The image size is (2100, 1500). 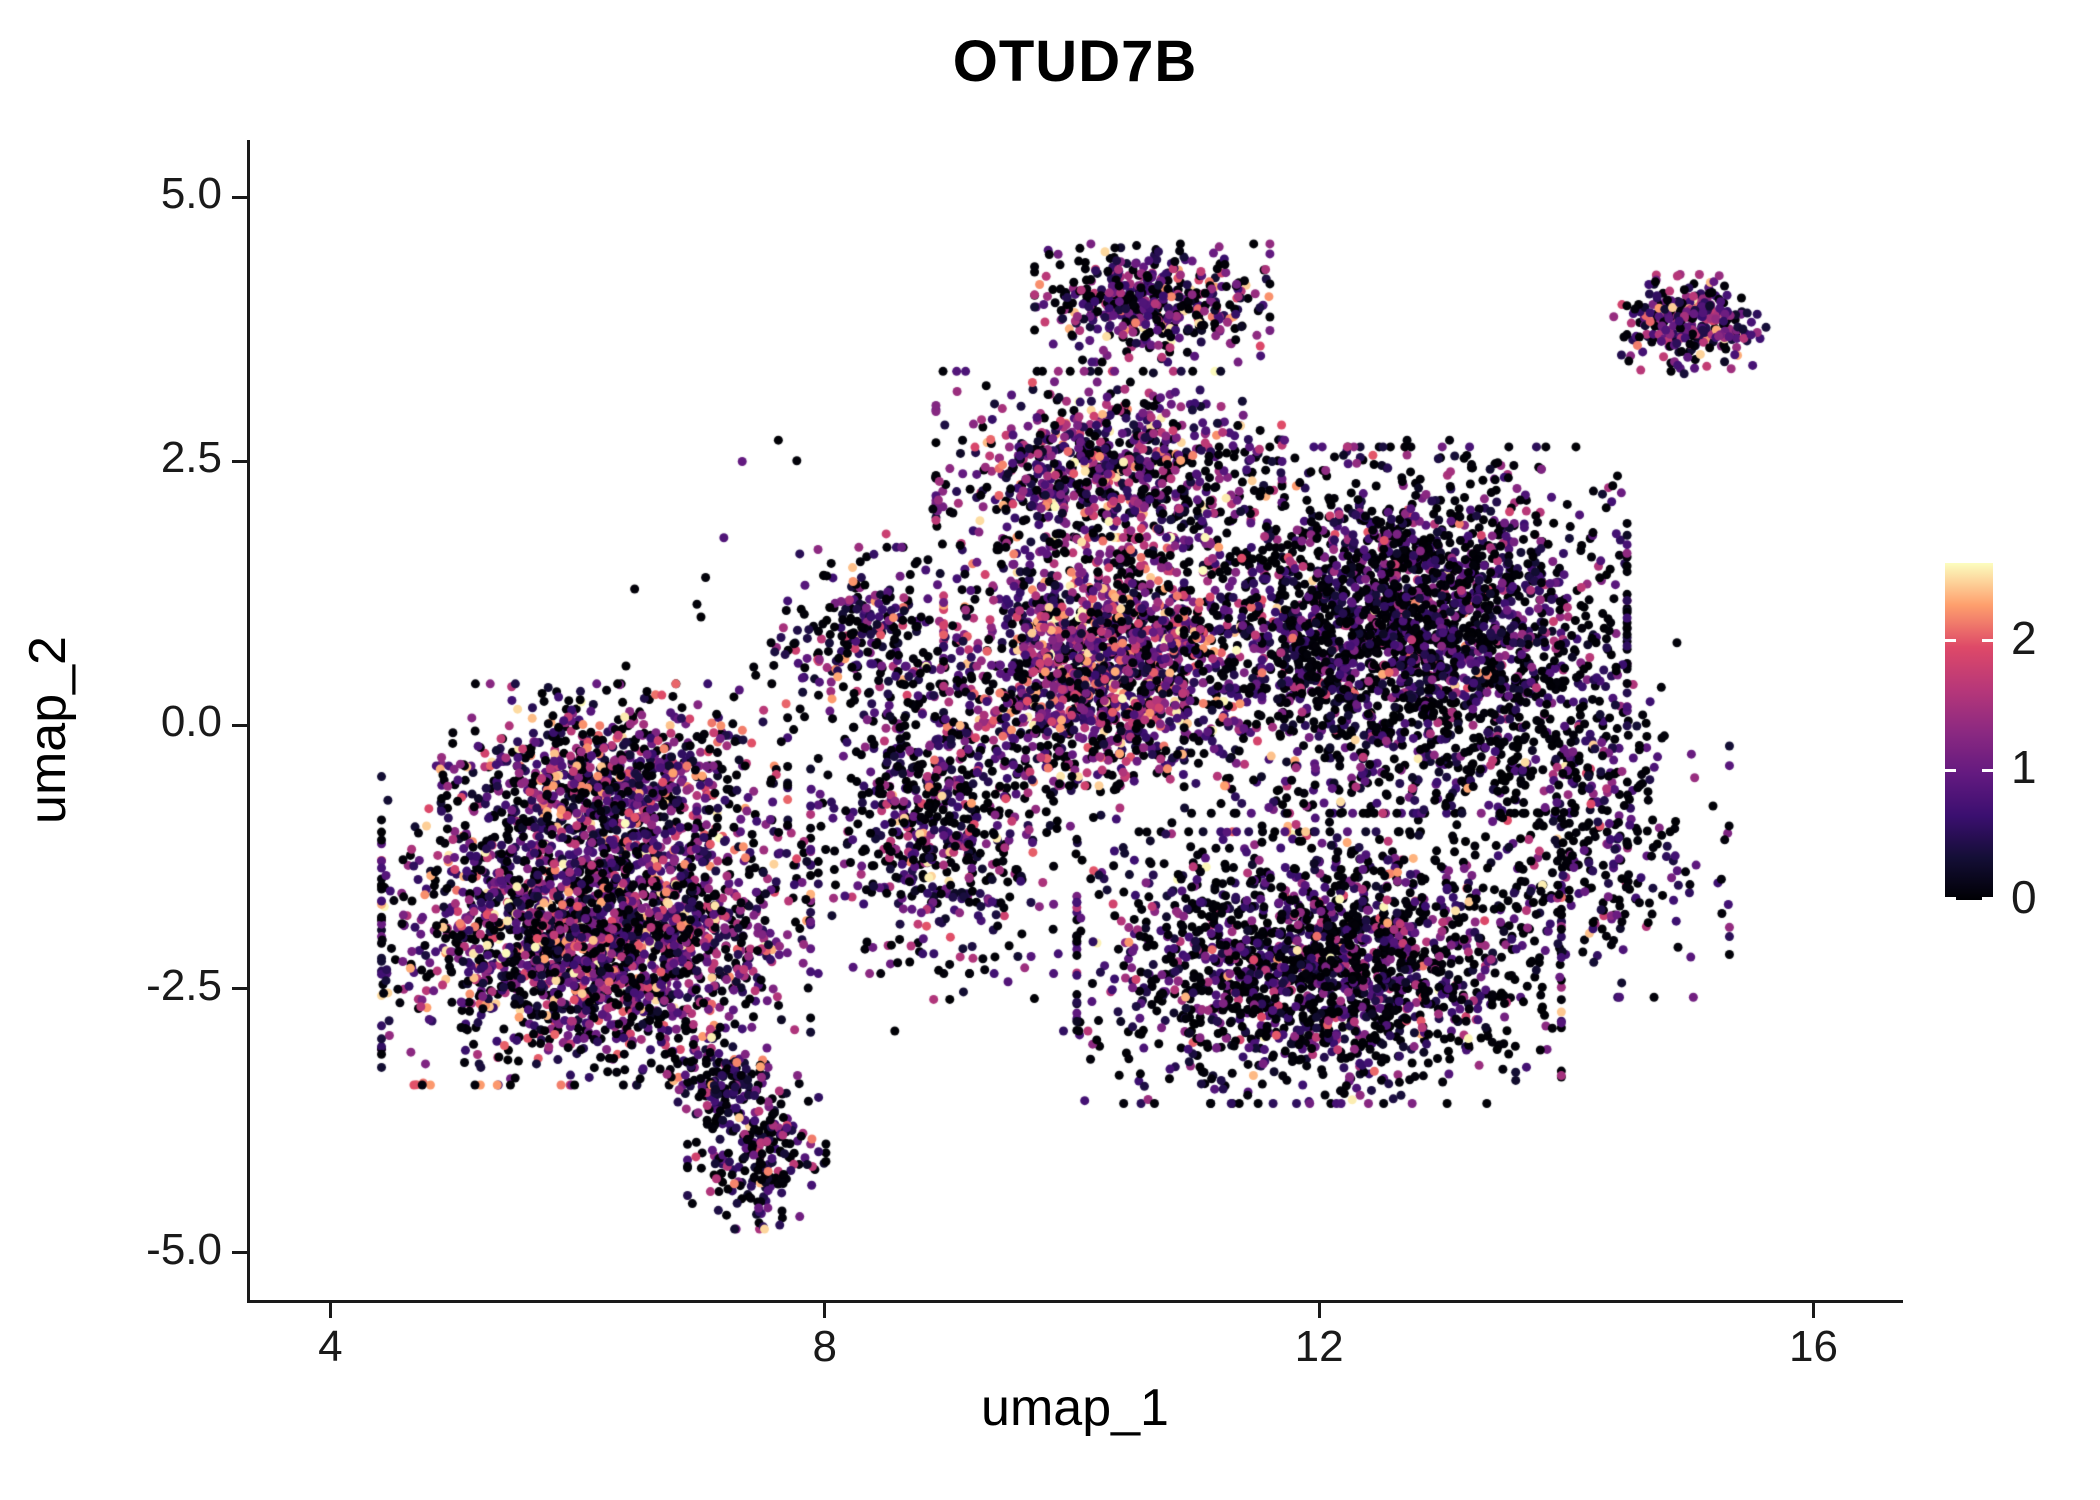 I want to click on y-axis-title: umap_2, so click(x=48, y=730).